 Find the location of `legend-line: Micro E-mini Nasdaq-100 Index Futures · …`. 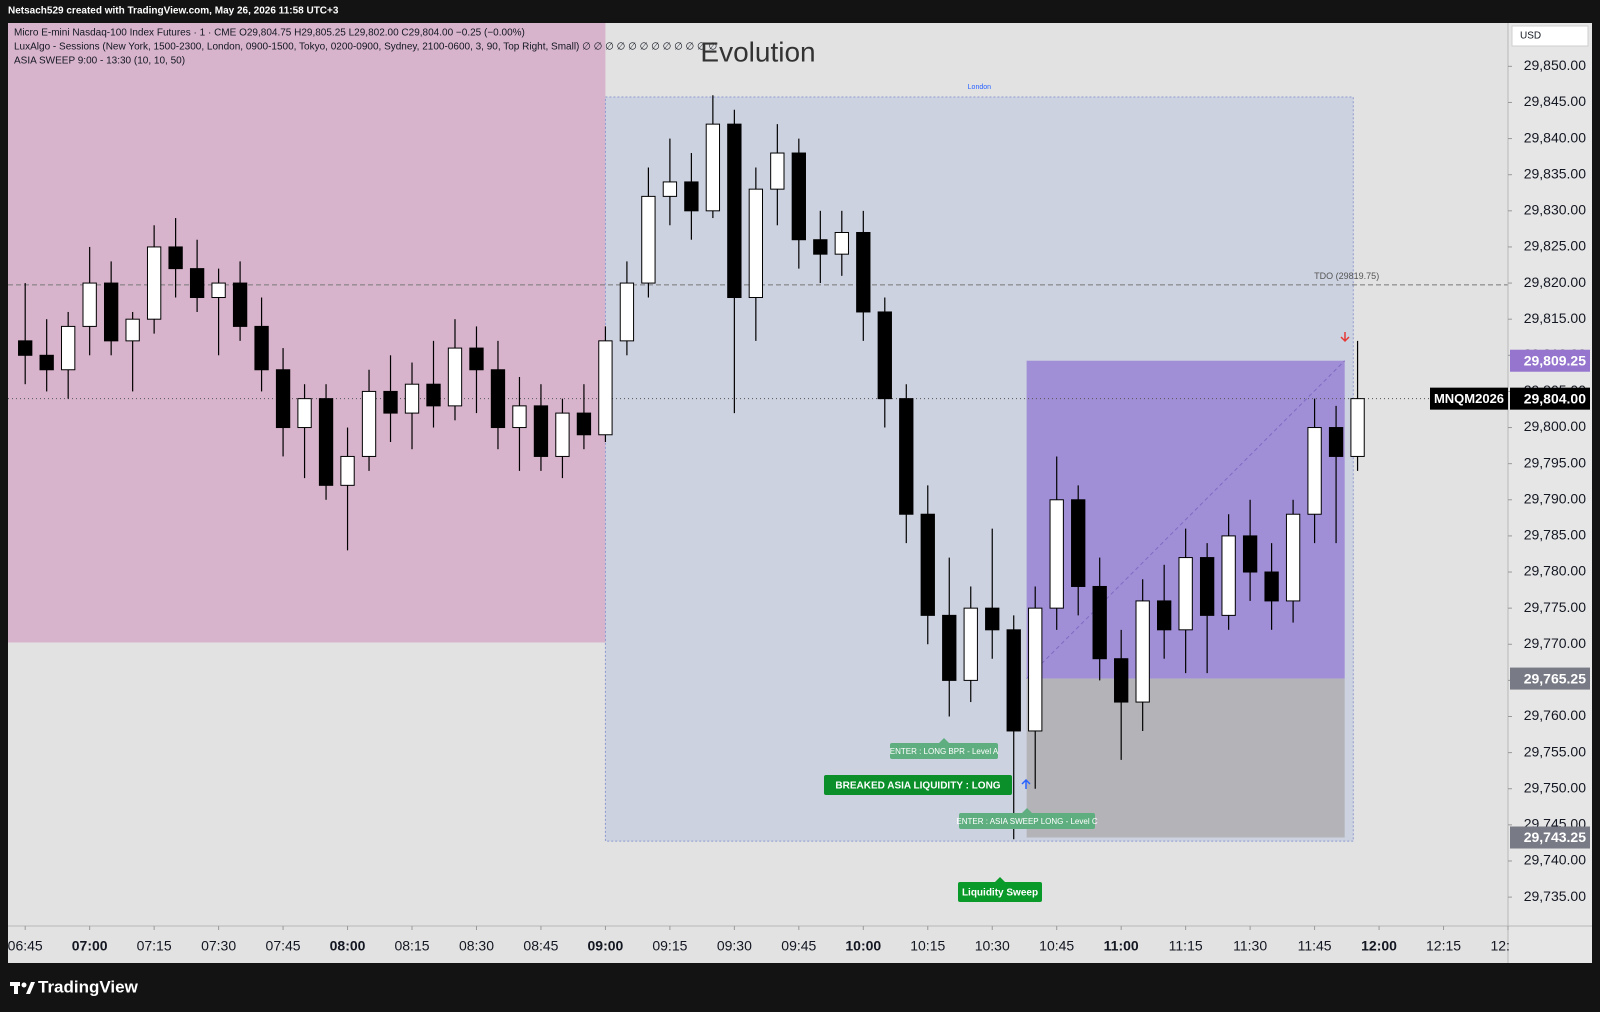

legend-line: Micro E-mini Nasdaq-100 Index Futures · … is located at coordinates (269, 33).